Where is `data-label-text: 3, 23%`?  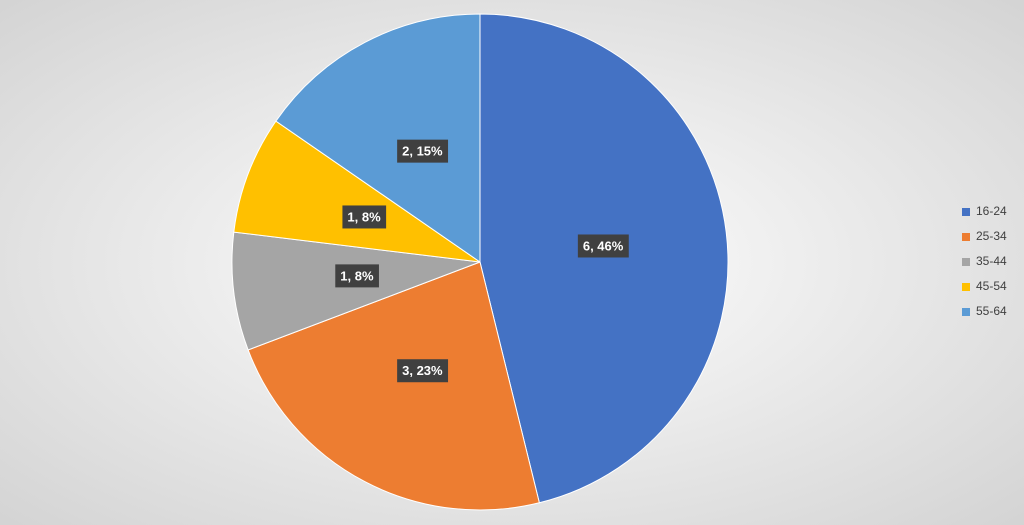 data-label-text: 3, 23% is located at coordinates (422, 370).